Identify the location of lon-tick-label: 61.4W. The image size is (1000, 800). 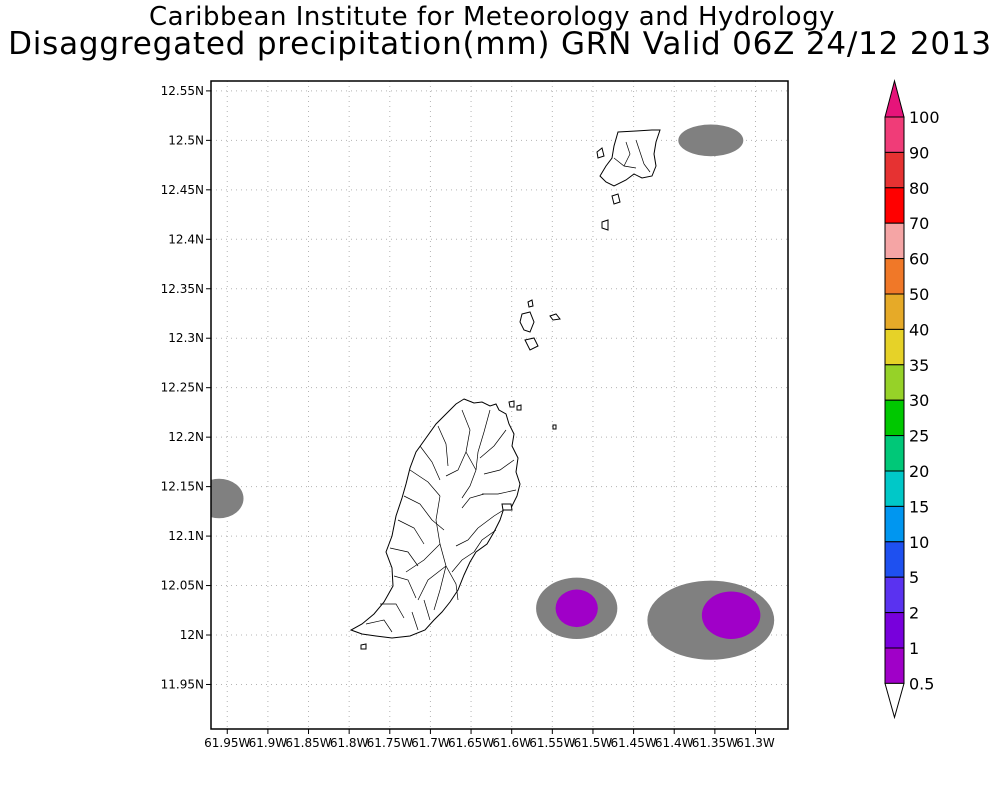
(674, 743).